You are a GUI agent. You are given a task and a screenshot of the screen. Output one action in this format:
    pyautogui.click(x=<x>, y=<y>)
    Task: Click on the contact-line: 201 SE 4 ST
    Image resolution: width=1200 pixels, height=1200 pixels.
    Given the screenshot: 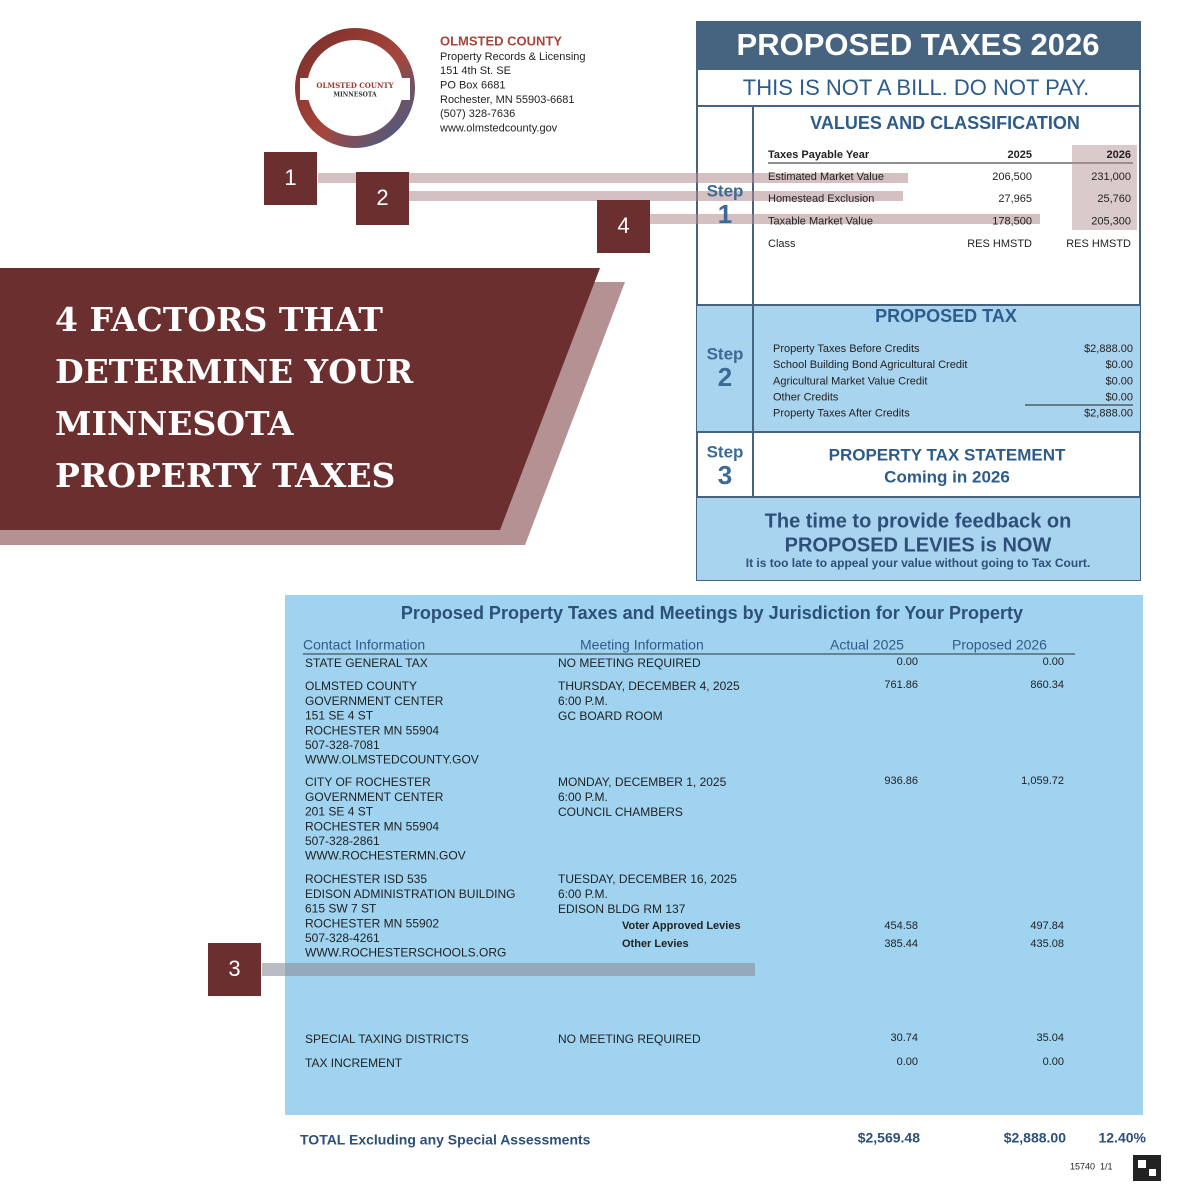 What is the action you would take?
    pyautogui.click(x=339, y=812)
    